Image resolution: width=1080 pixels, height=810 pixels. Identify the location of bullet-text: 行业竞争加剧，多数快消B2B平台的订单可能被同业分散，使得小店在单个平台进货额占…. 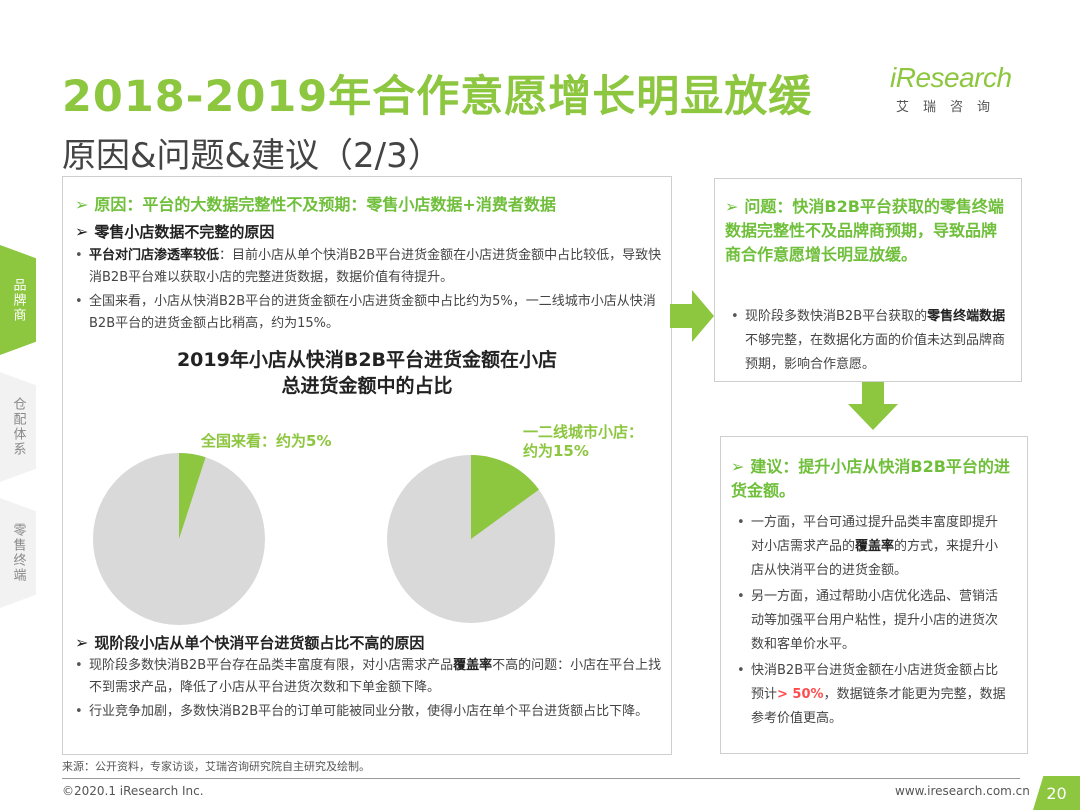
(369, 711).